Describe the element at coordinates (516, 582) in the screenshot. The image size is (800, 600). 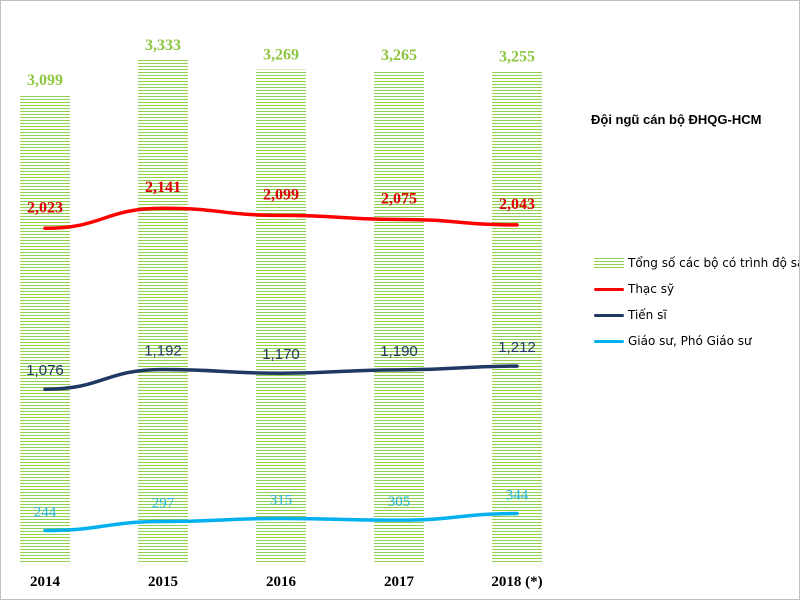
I see `x-tick-2018 (*): 2018 (*)` at that location.